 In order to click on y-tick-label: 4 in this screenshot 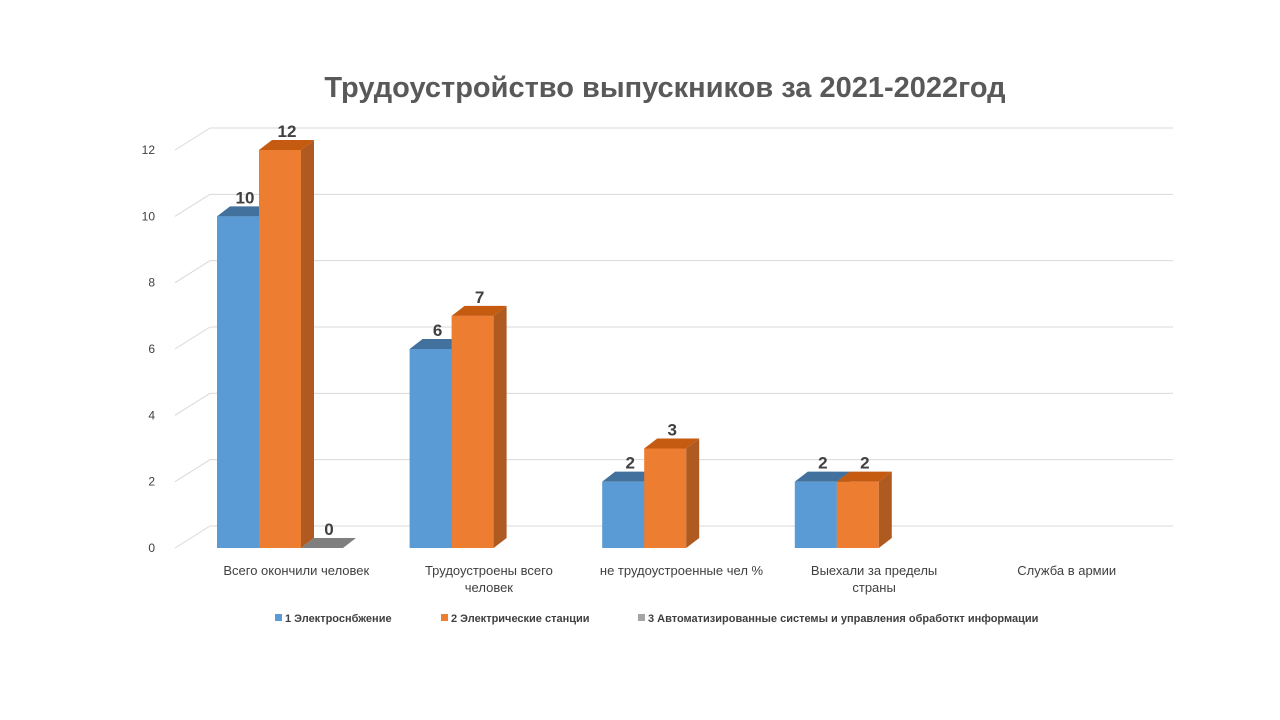, I will do `click(151, 415)`.